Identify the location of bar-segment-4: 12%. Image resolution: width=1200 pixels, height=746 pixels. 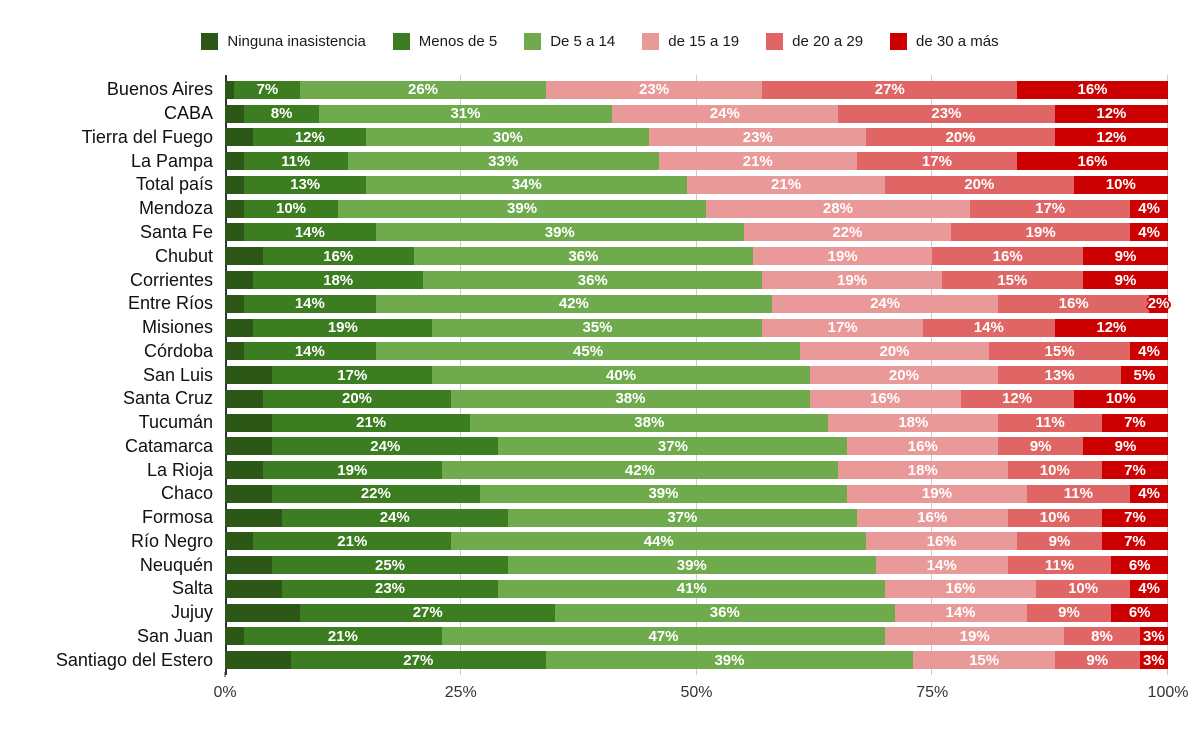
(1017, 398).